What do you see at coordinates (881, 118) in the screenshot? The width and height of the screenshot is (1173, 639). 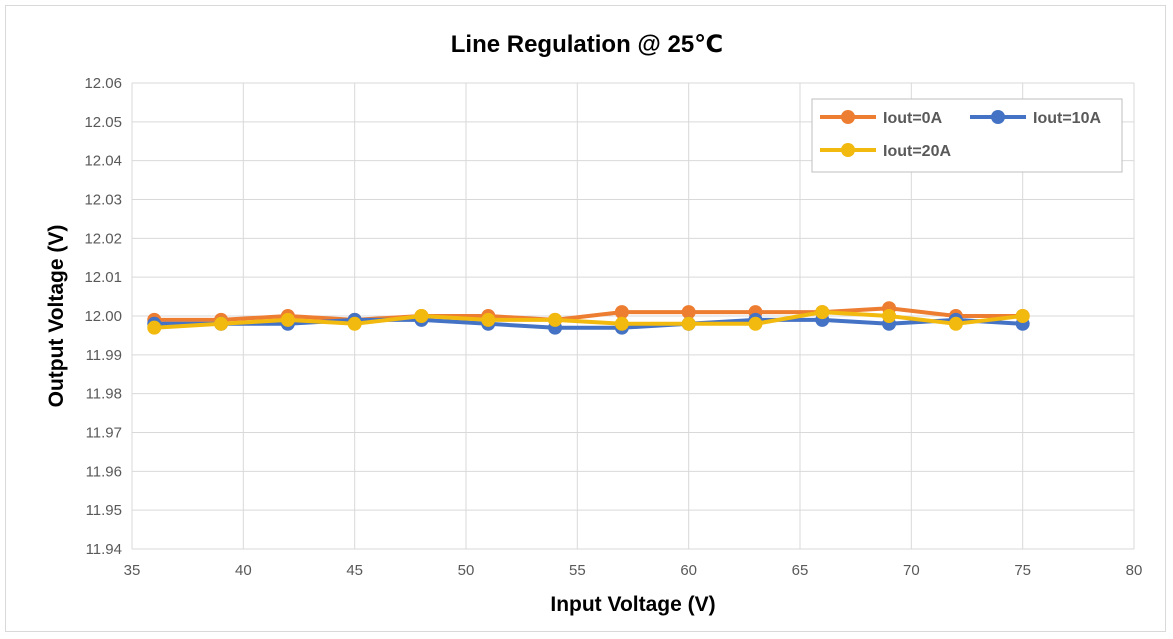 I see `legend-item: Iout=0A` at bounding box center [881, 118].